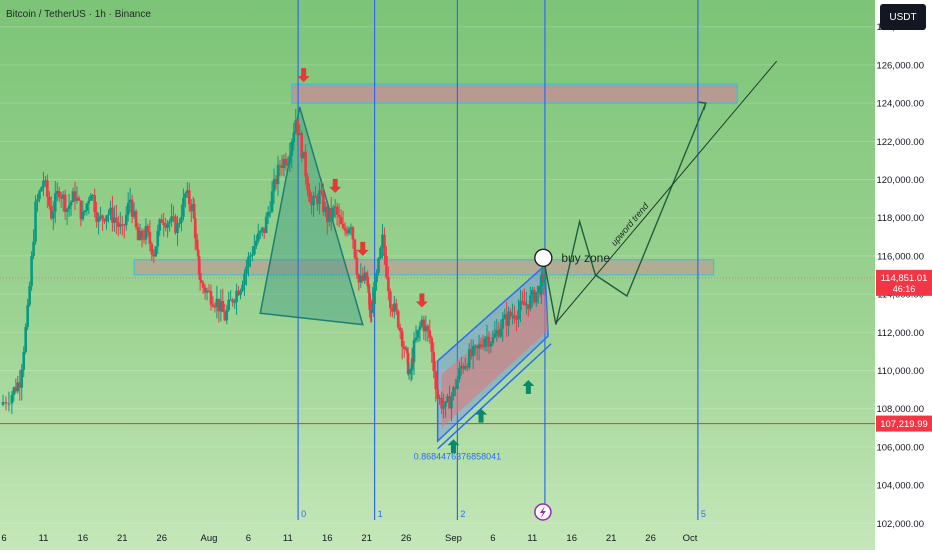  I want to click on countdown-value: 46:16, so click(904, 289).